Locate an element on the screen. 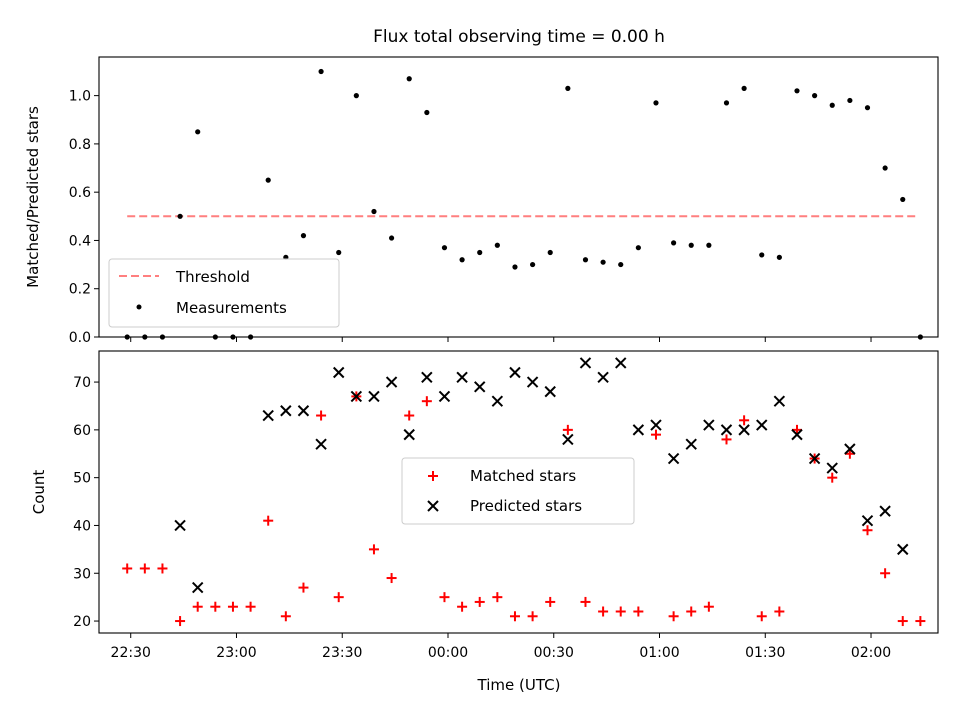 The width and height of the screenshot is (960, 720). predicted-legend-swatch is located at coordinates (433, 506).